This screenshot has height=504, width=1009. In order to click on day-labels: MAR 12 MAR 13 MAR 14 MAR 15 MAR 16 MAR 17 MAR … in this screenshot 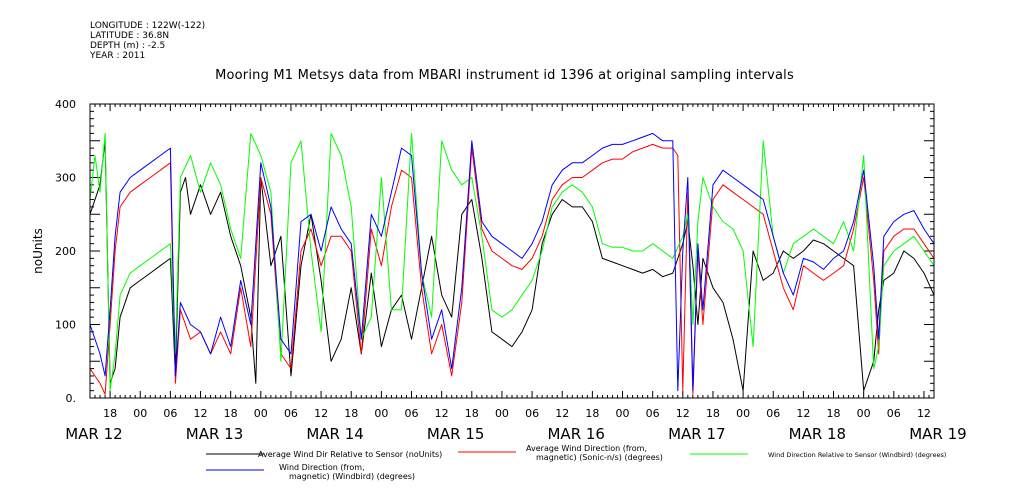, I will do `click(515, 434)`.